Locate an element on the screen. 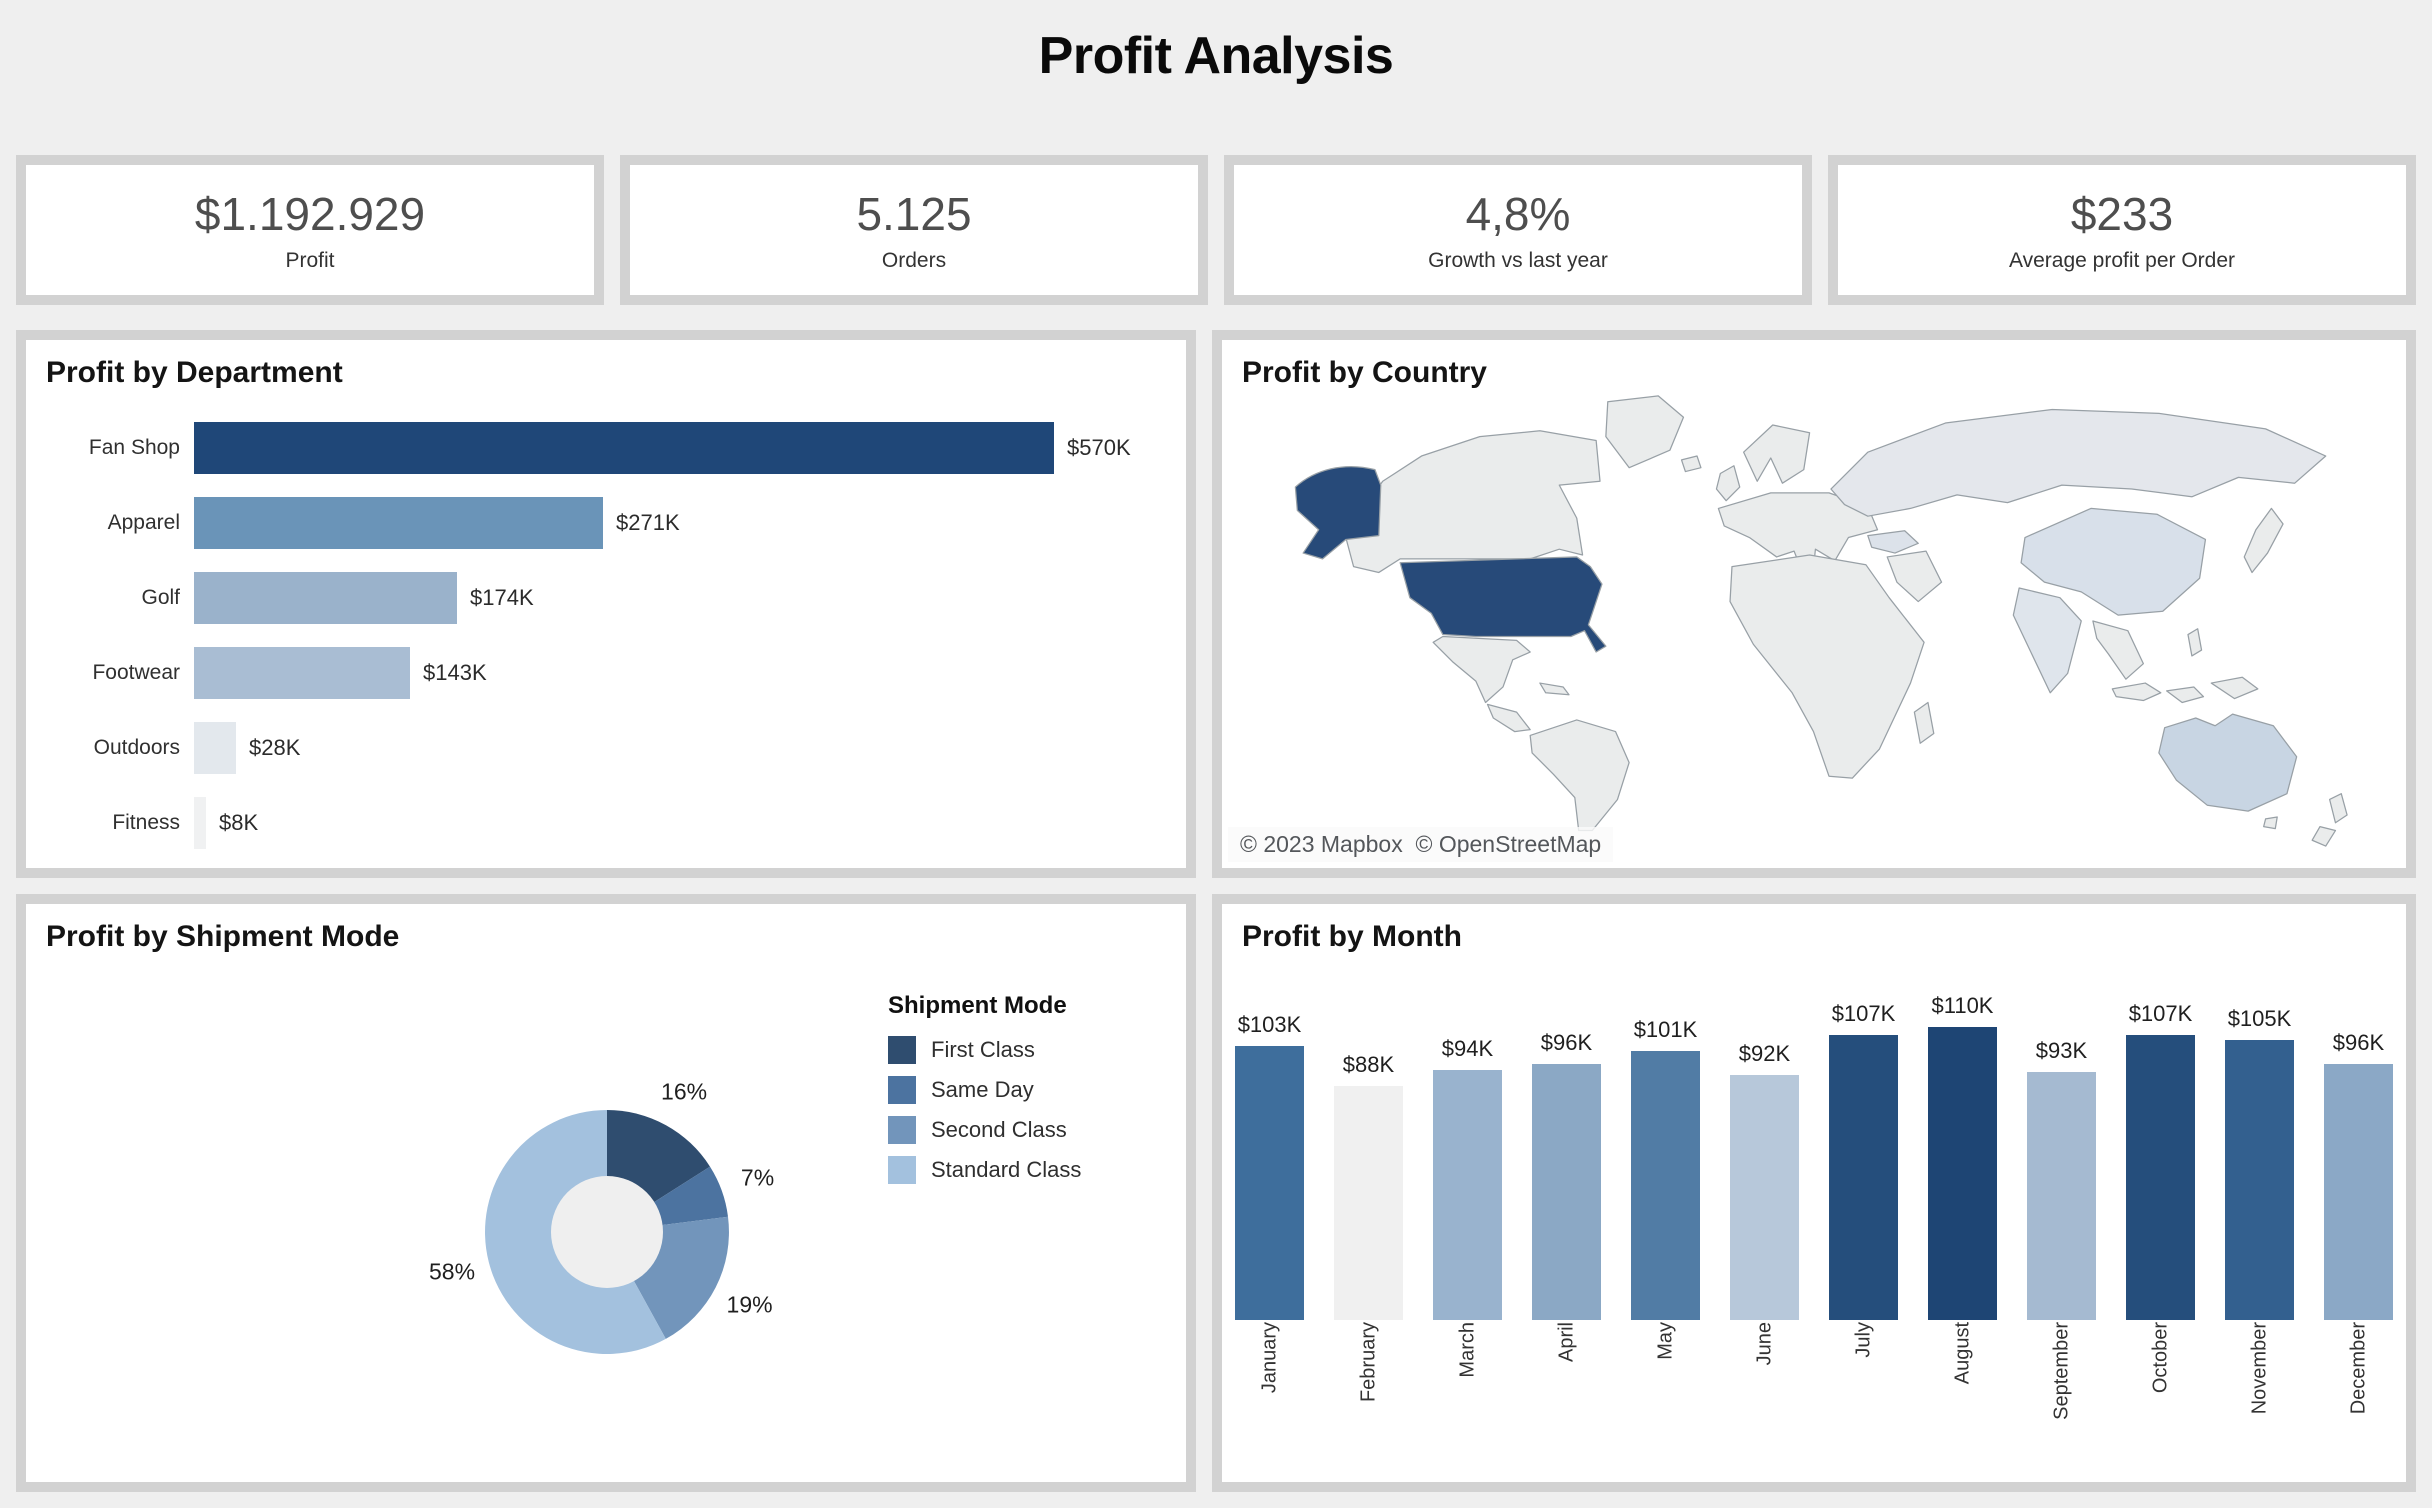 This screenshot has height=1508, width=2432. month-bar-column: $107K July is located at coordinates (1863, 1240).